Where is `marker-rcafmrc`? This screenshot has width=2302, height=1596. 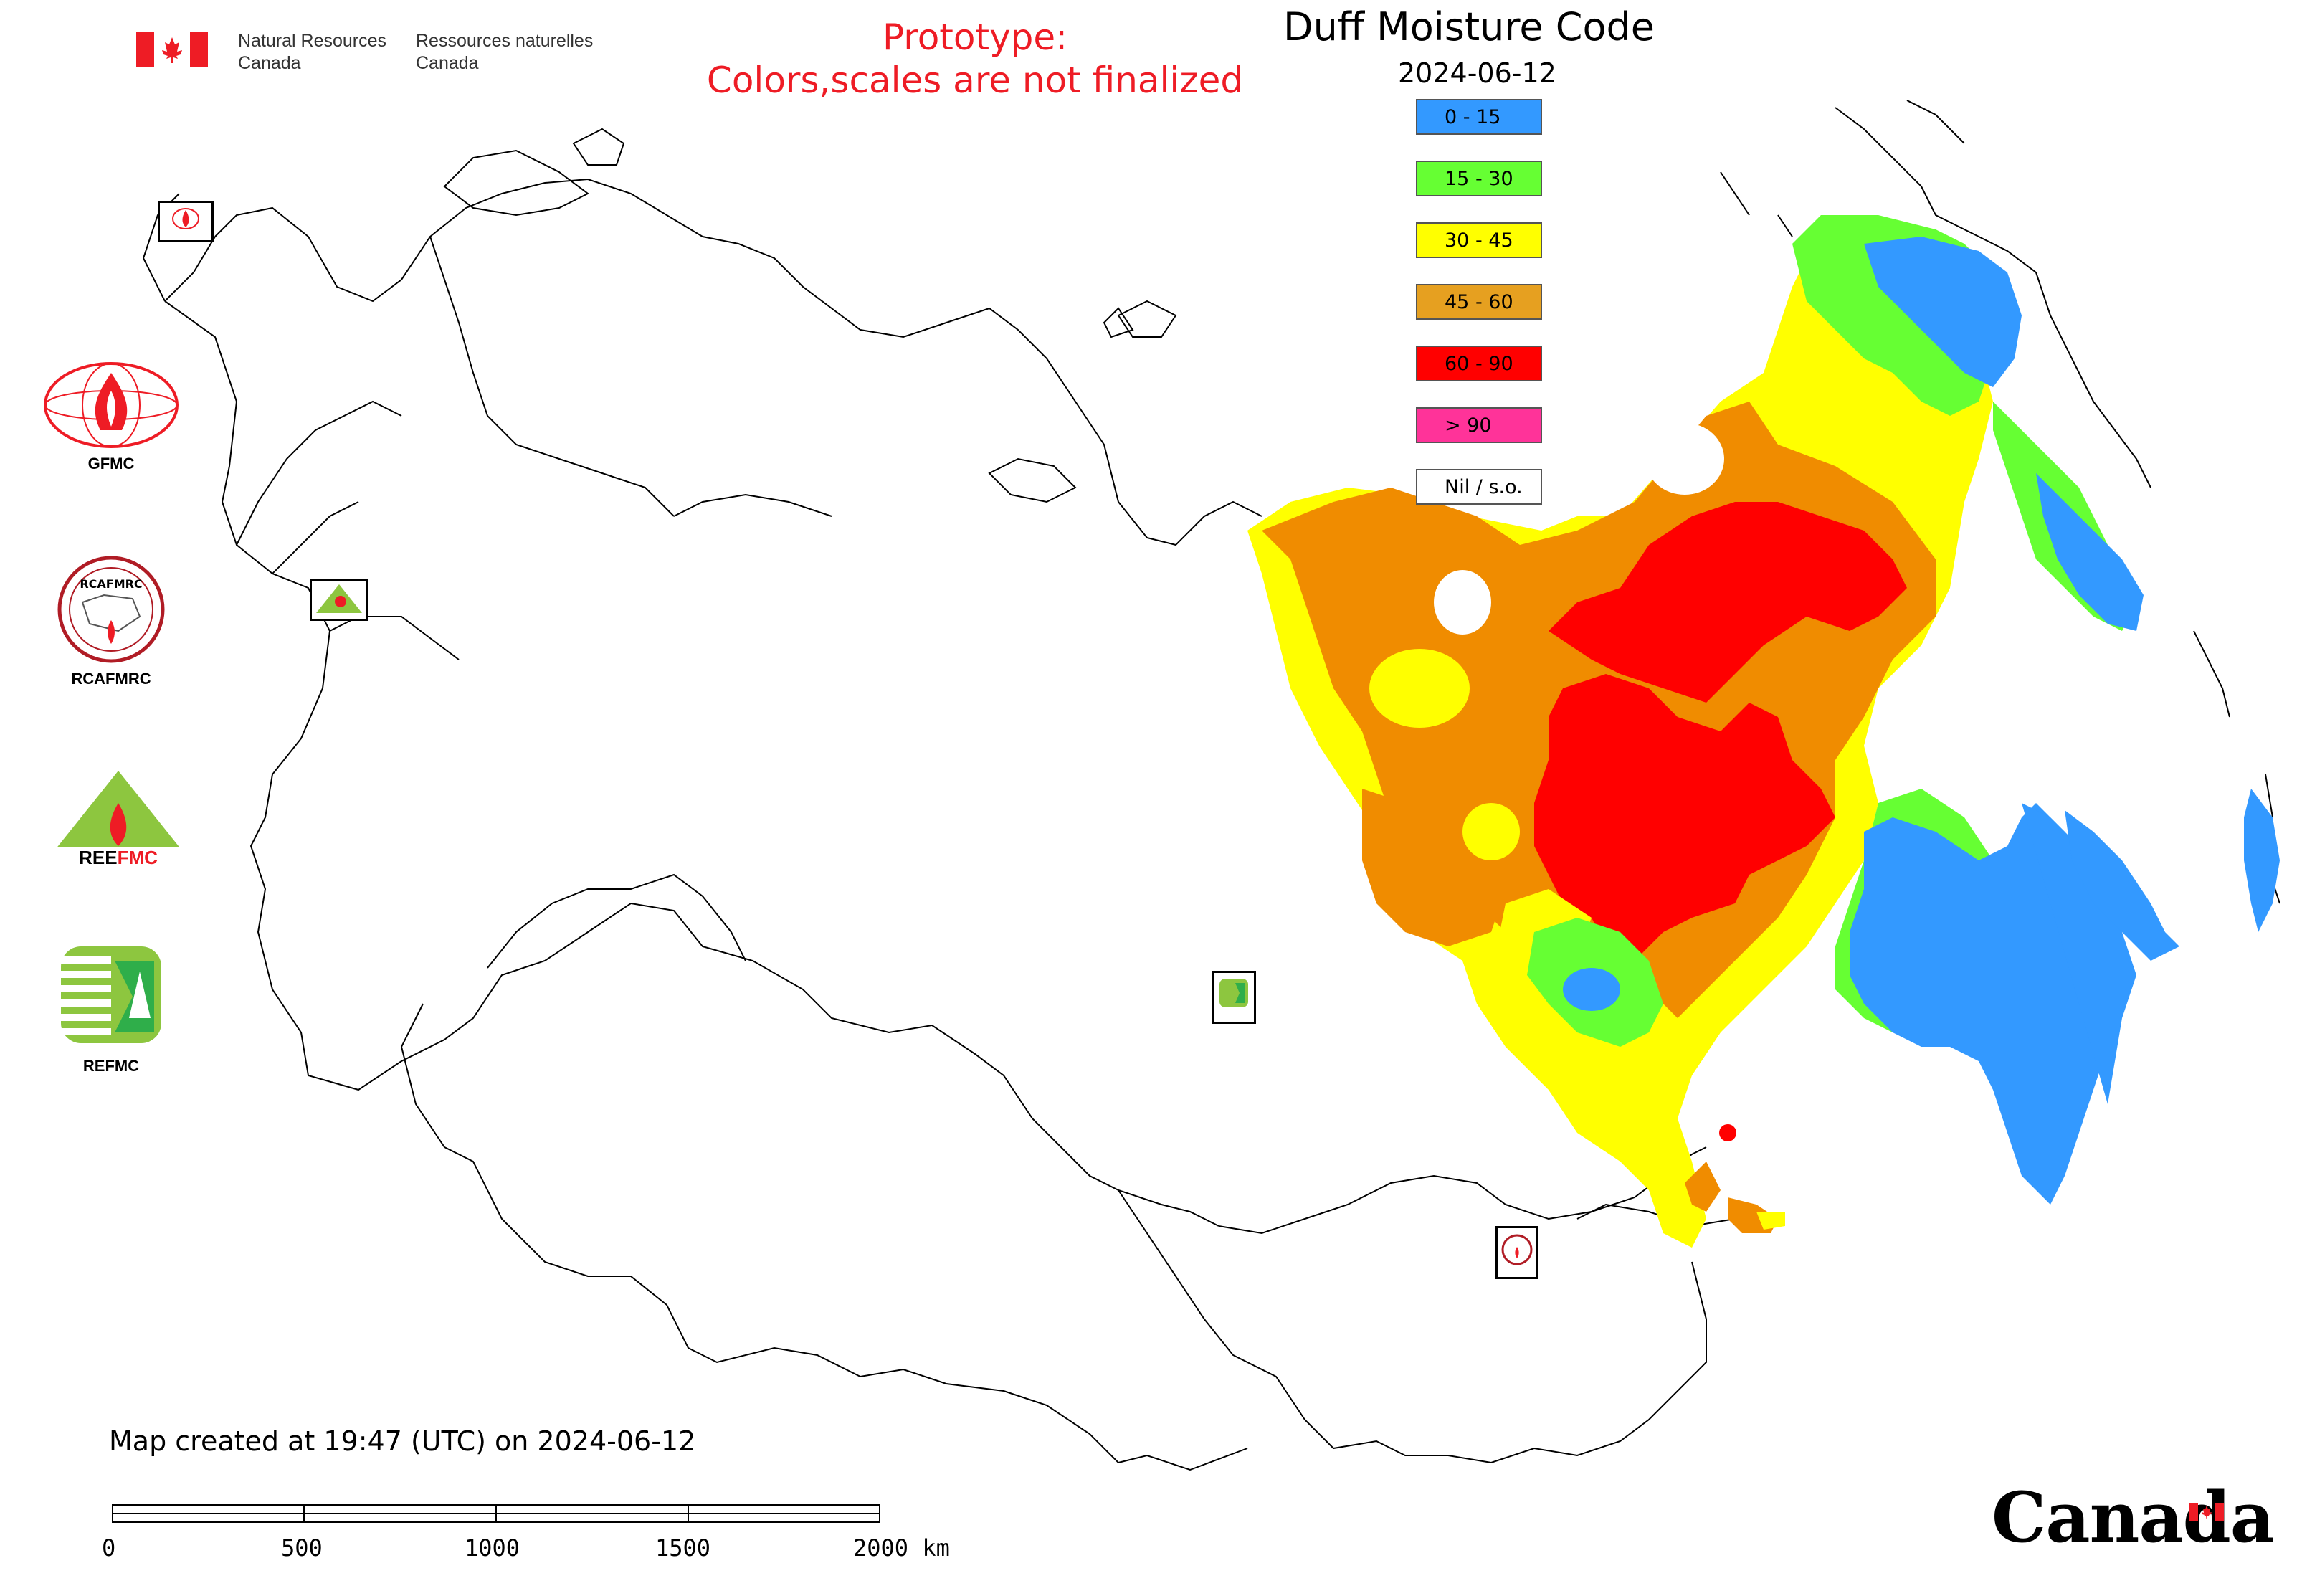 marker-rcafmrc is located at coordinates (1516, 1252).